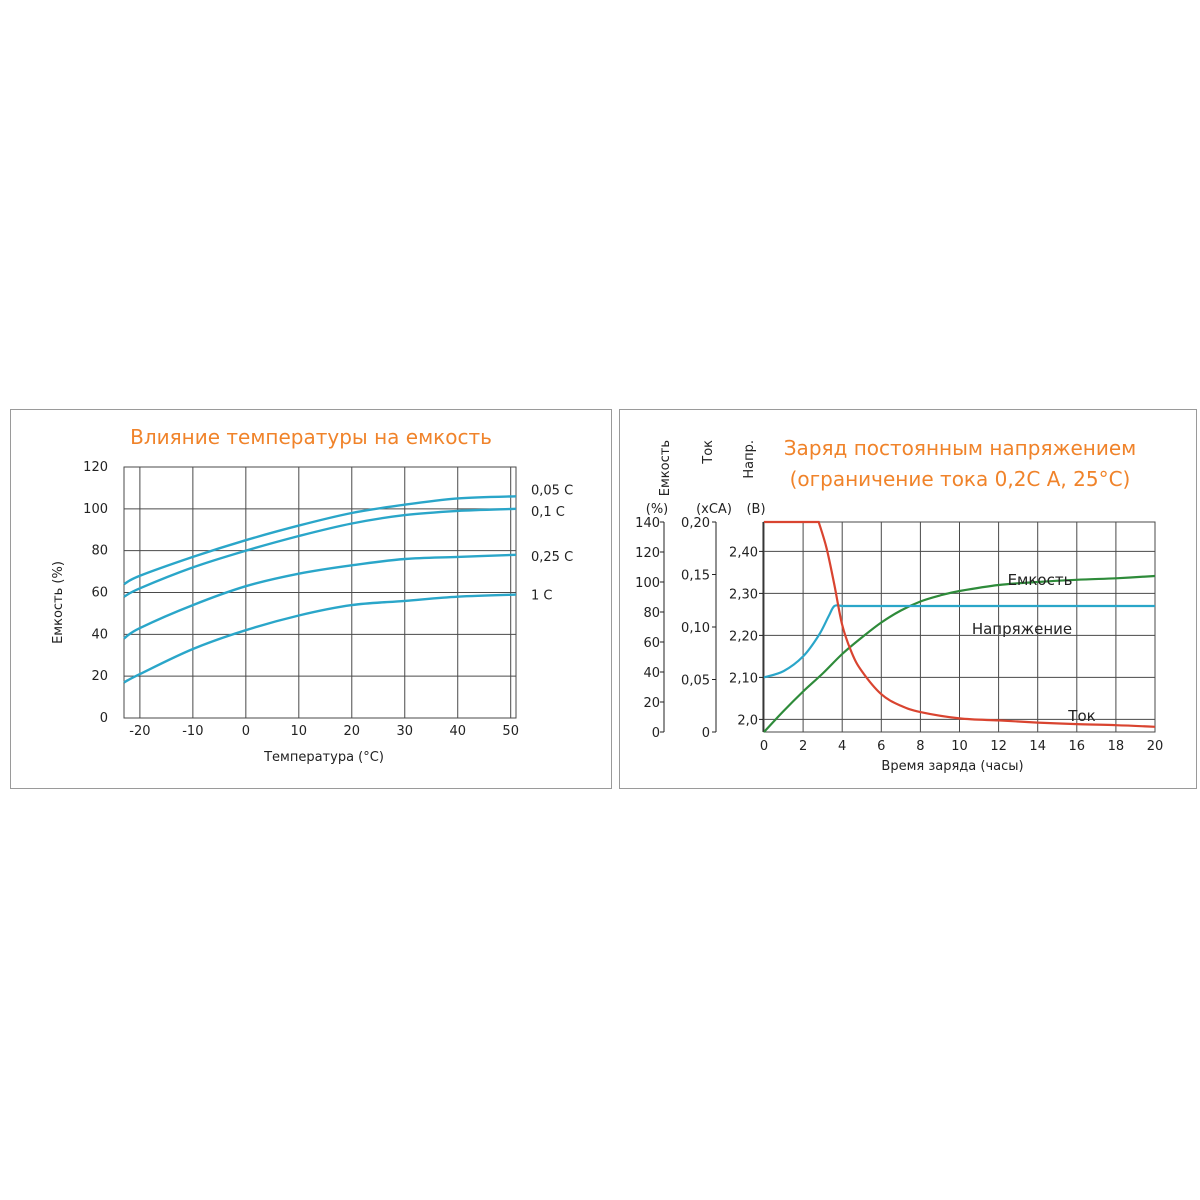 Image resolution: width=1200 pixels, height=1200 pixels. I want to click on y-tick-label: 0,15, so click(695, 576).